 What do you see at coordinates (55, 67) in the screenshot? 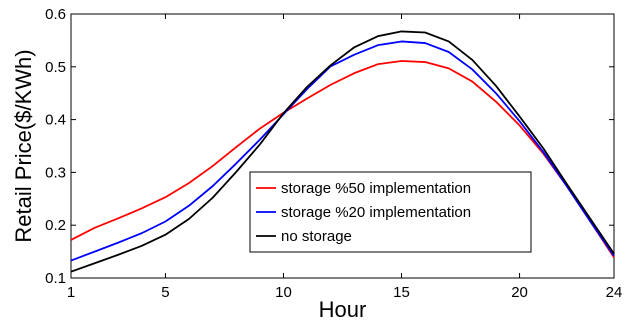
I see `y-tick-label: 0.5` at bounding box center [55, 67].